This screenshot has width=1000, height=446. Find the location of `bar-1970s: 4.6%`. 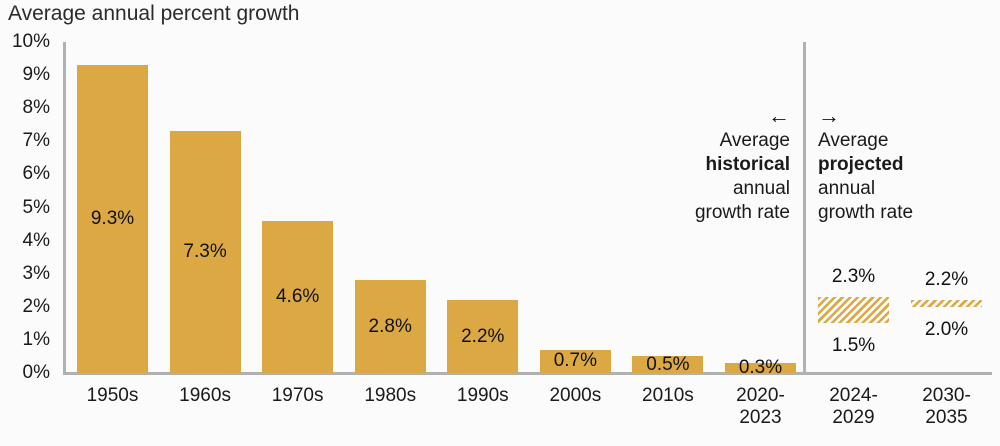

bar-1970s: 4.6% is located at coordinates (298, 296).